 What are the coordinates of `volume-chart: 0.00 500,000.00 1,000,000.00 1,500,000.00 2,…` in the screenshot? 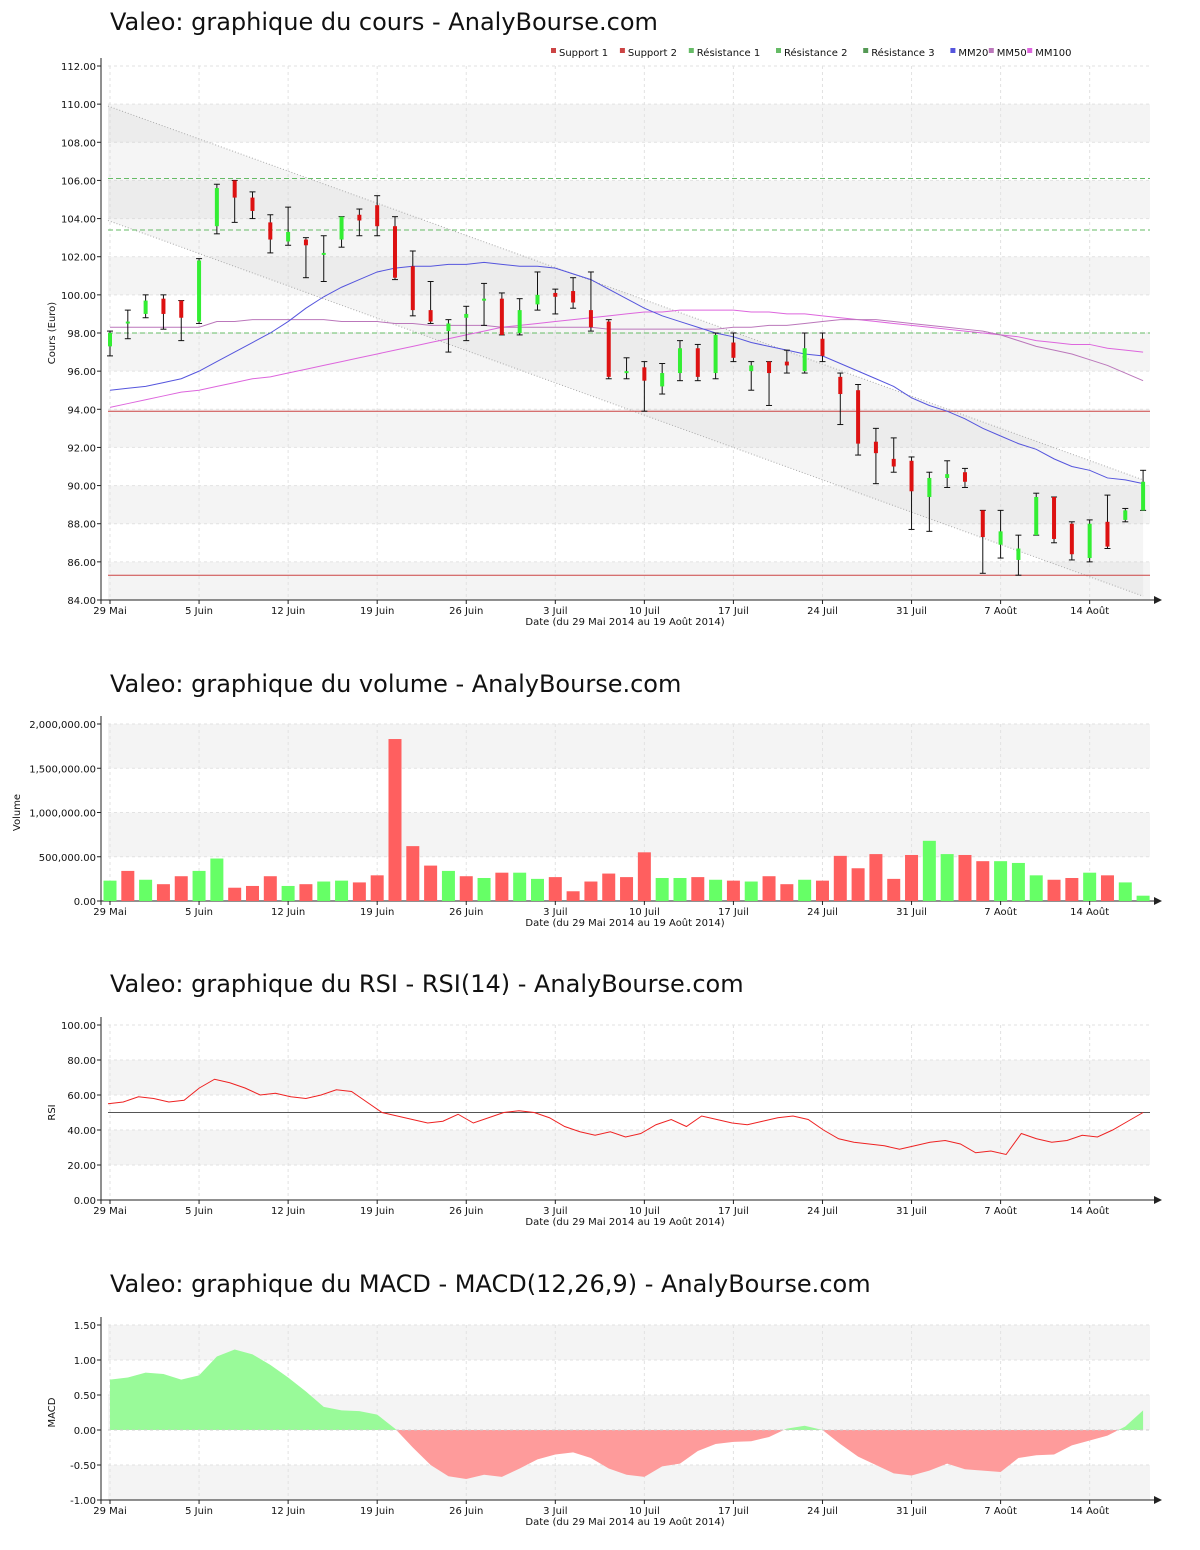 It's located at (587, 822).